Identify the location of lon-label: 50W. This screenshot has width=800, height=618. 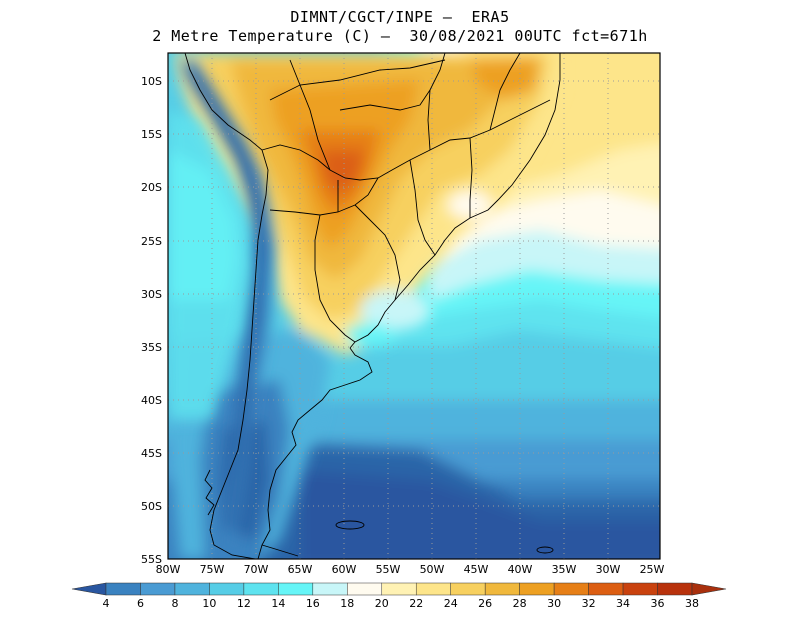
(432, 569).